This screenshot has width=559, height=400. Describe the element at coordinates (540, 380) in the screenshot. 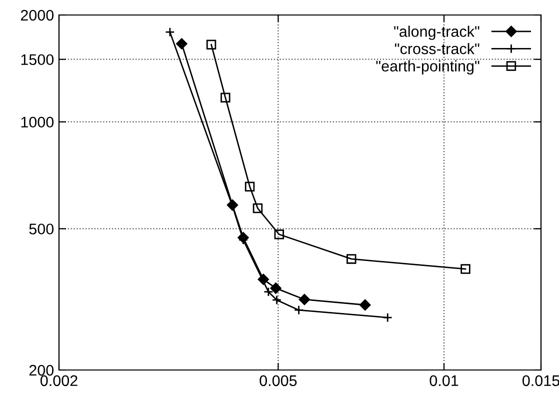

I see `x-tick-label: 0.015` at that location.